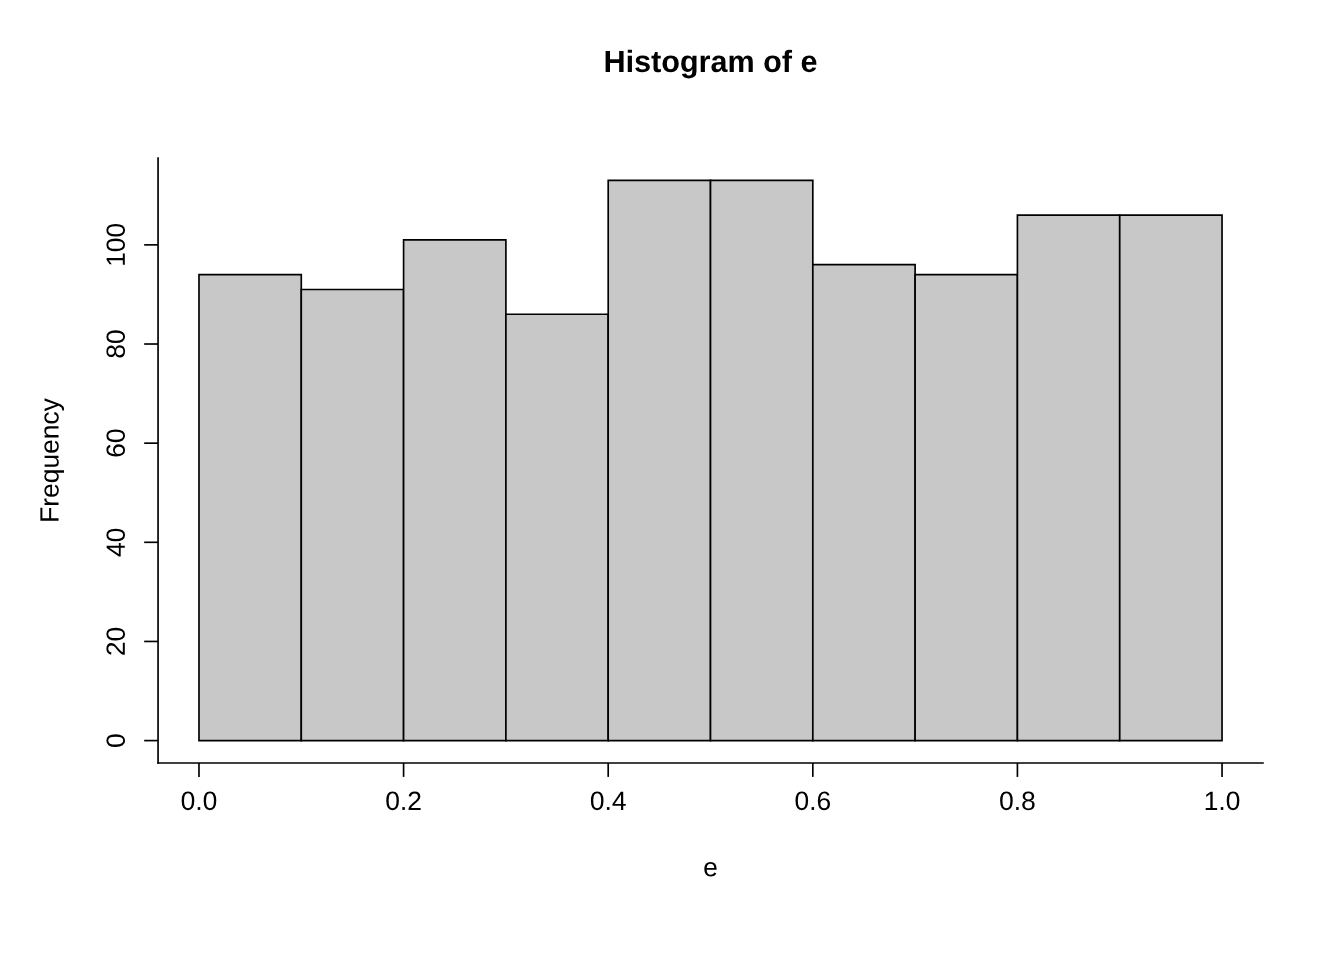  Describe the element at coordinates (1222, 801) in the screenshot. I see `x-tick-label: 1.0` at that location.